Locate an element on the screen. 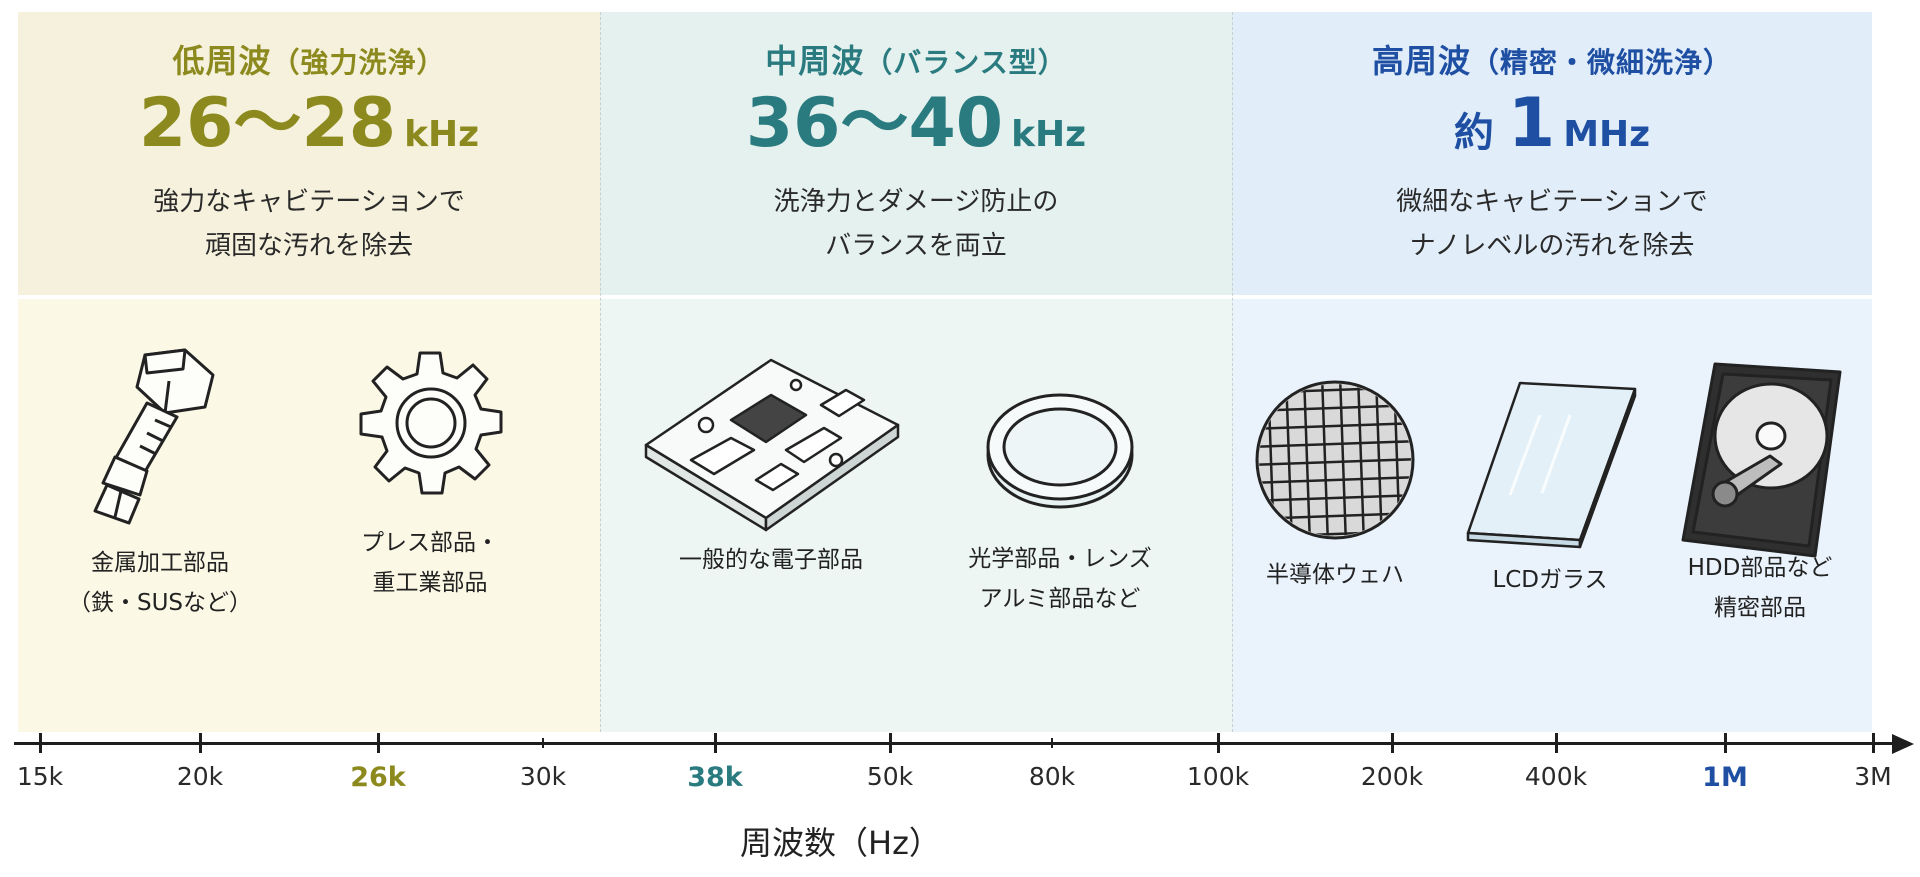 The width and height of the screenshot is (1920, 877). lens-icon is located at coordinates (1060, 451).